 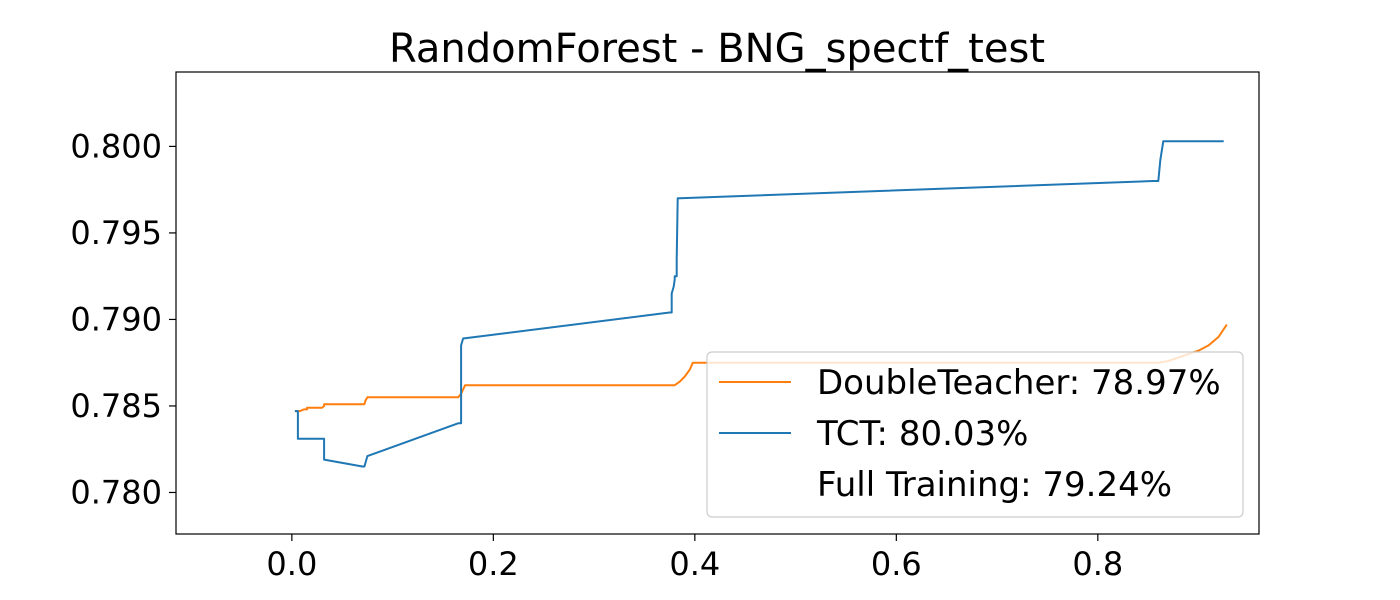 What do you see at coordinates (717, 49) in the screenshot?
I see `chart-title: RandomForest - BNG_spectf_test` at bounding box center [717, 49].